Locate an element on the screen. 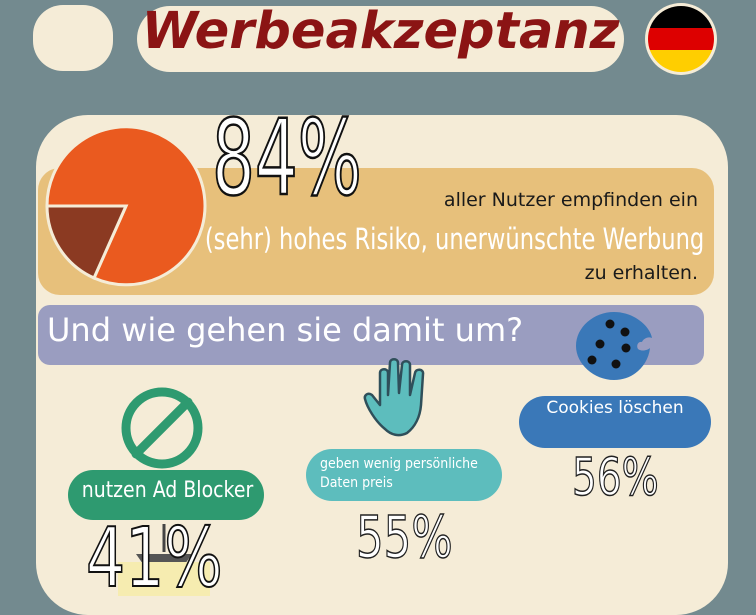 The width and height of the screenshot is (756, 615). cookie-icon is located at coordinates (614, 346).